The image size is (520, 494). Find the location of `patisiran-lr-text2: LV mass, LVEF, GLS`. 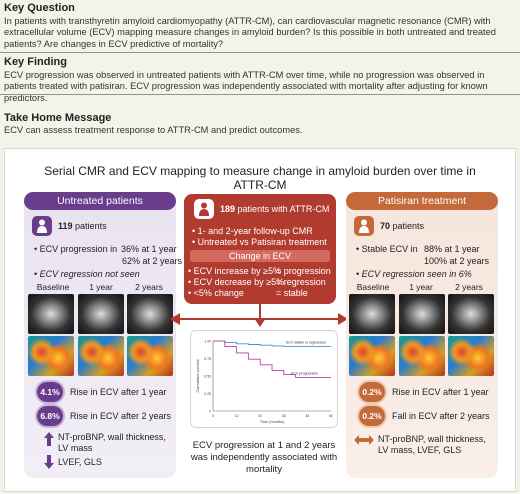

patisiran-lr-text2: LV mass, LVEF, GLS is located at coordinates (420, 450).